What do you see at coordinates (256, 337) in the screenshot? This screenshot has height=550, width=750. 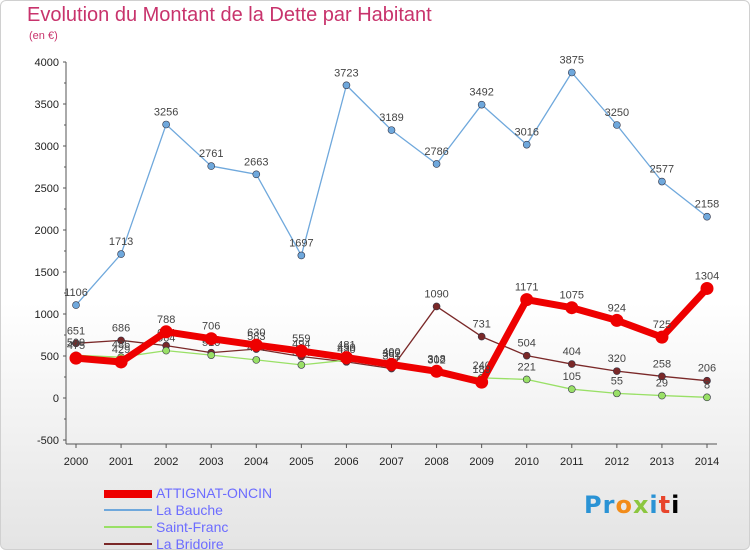 I see `data-label: 583` at bounding box center [256, 337].